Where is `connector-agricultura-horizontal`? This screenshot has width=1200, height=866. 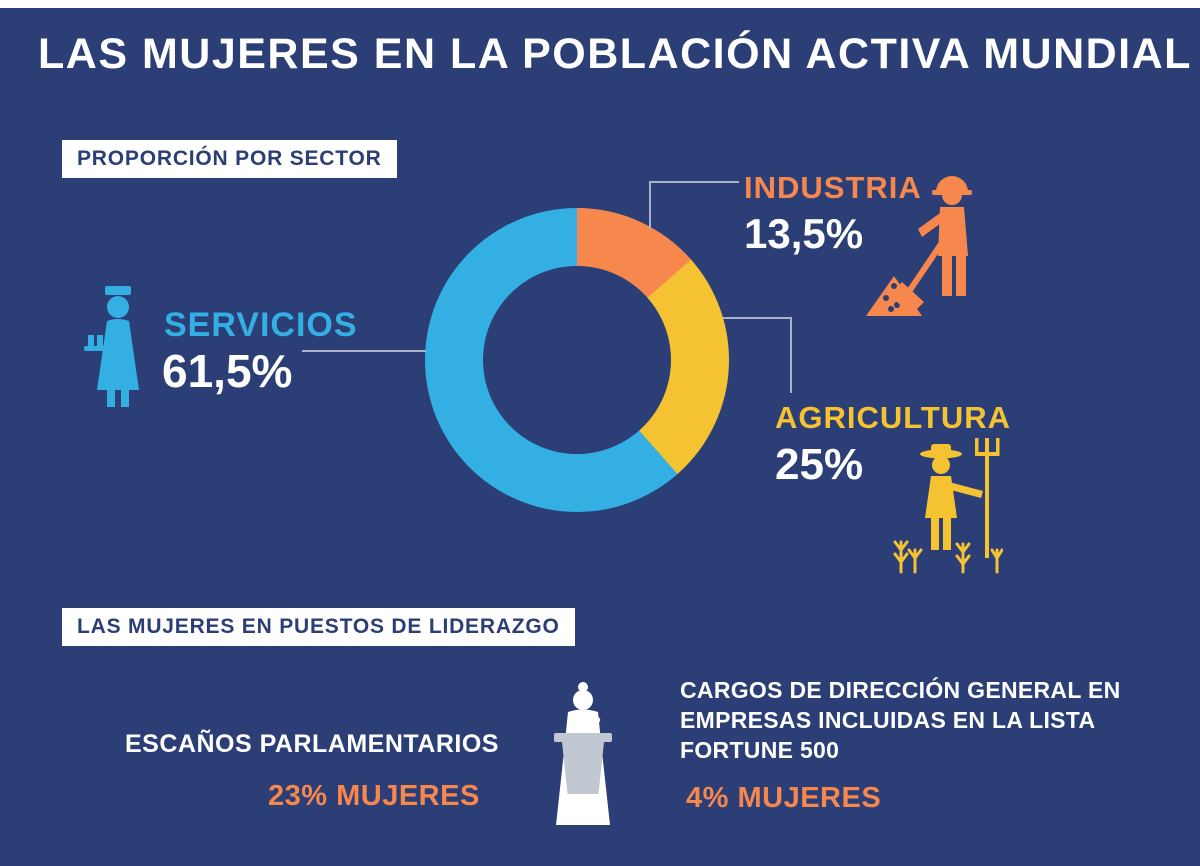
connector-agricultura-horizontal is located at coordinates (757, 318).